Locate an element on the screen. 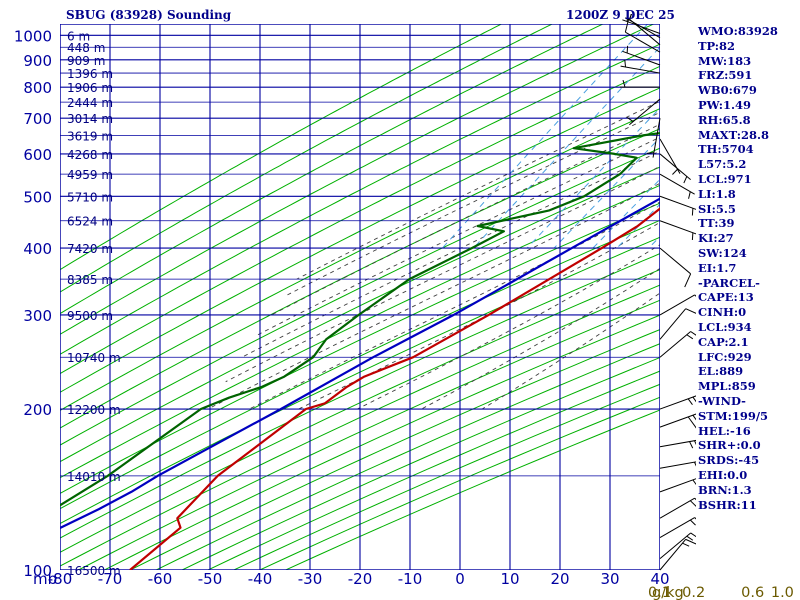 Image resolution: width=800 pixels, height=600 pixels. temperature-tick-label: 0 is located at coordinates (460, 579).